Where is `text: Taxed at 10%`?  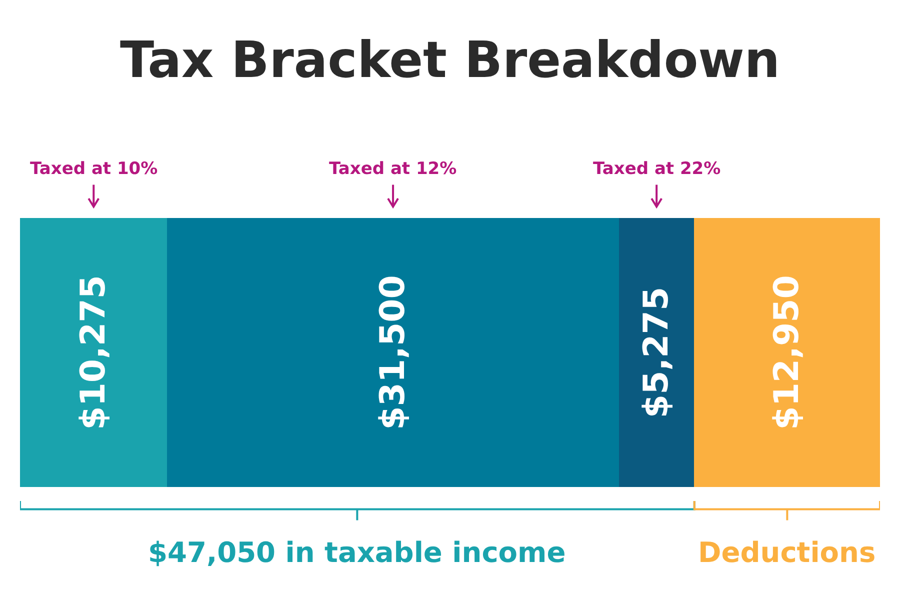 text: Taxed at 10% is located at coordinates (94, 169).